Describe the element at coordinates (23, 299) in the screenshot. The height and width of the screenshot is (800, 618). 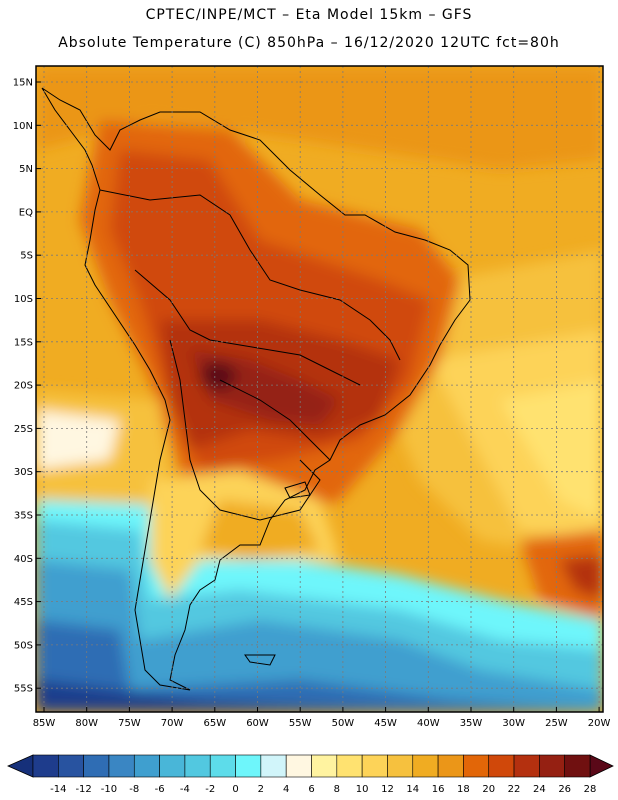
I see `lat-label: 10S` at that location.